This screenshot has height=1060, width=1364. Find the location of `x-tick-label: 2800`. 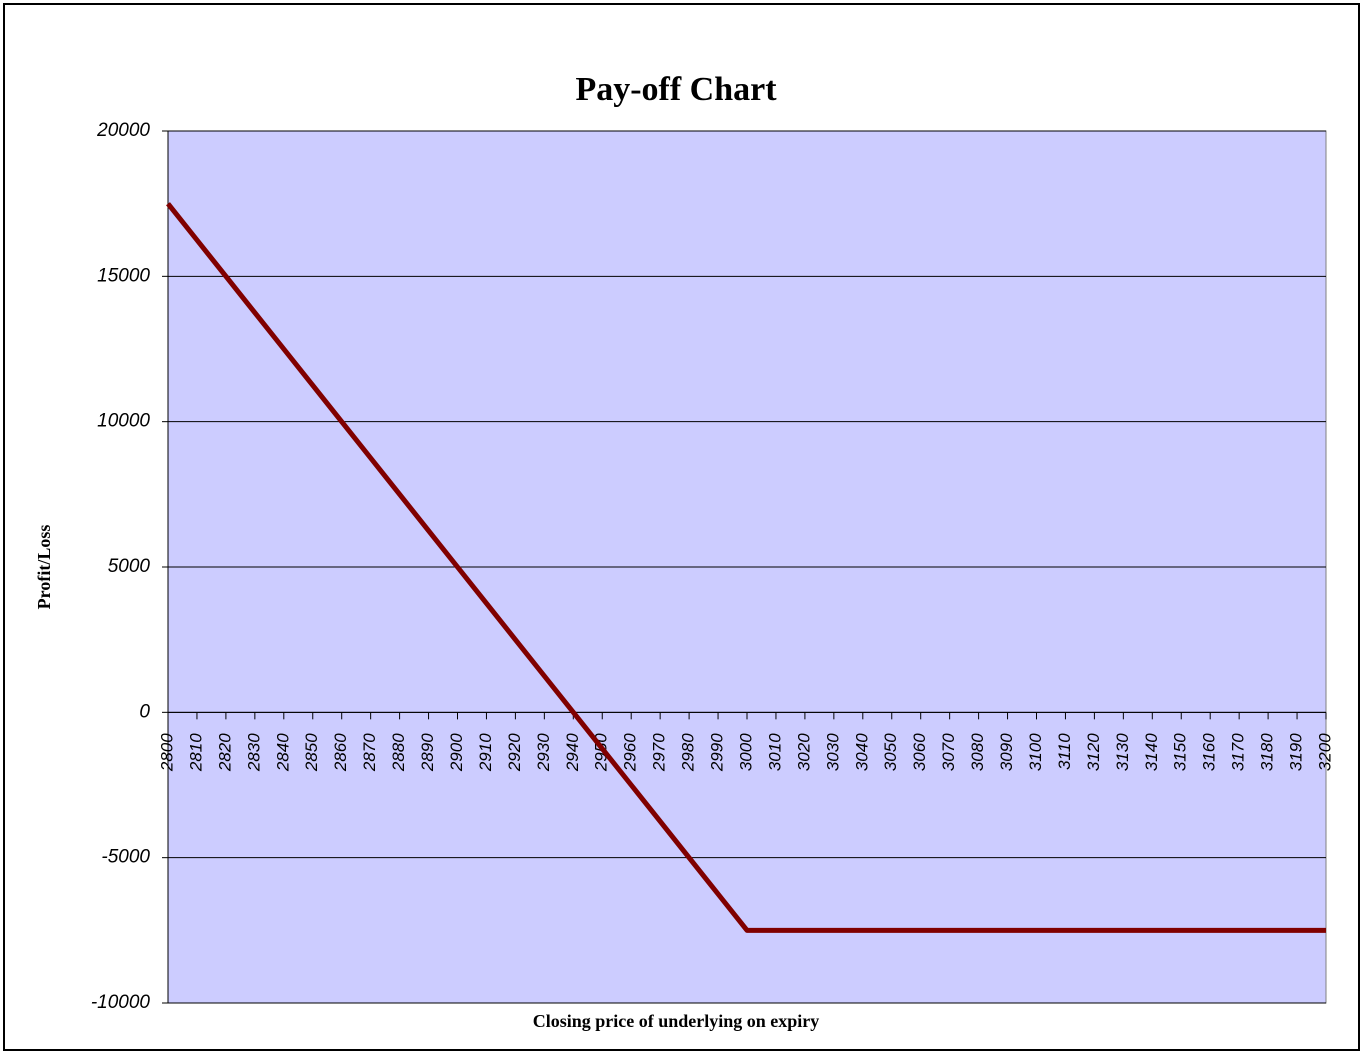

x-tick-label: 2800 is located at coordinates (166, 752).